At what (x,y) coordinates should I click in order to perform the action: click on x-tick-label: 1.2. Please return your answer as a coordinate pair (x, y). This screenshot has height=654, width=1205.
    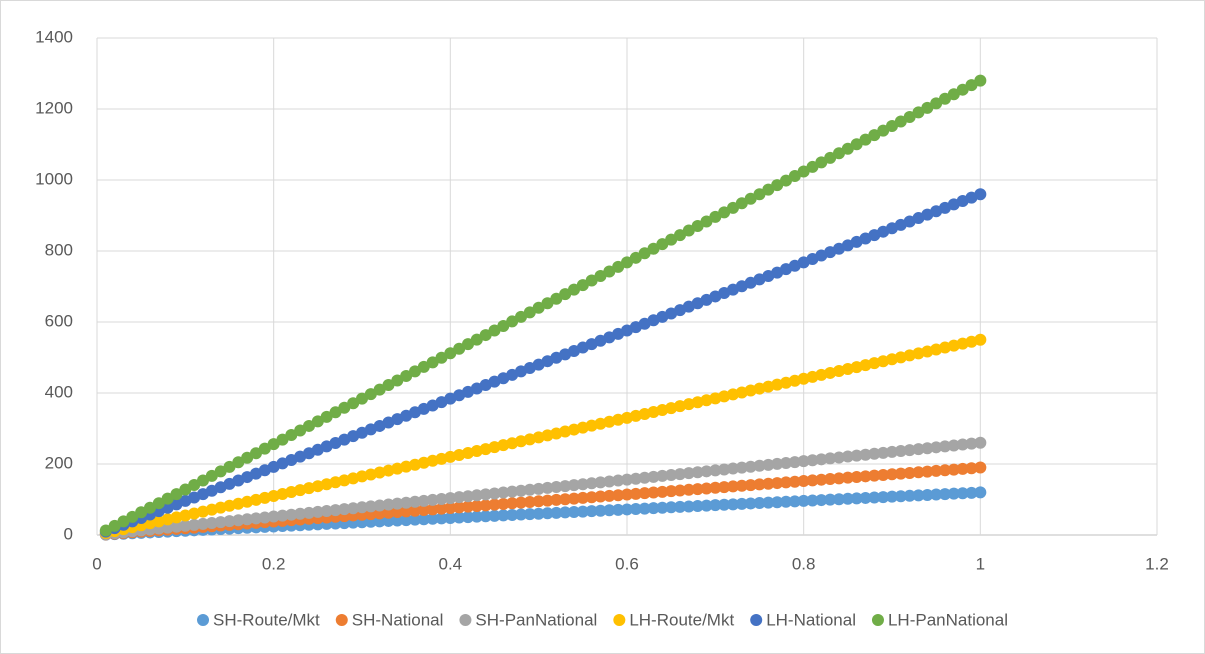
    Looking at the image, I should click on (1157, 563).